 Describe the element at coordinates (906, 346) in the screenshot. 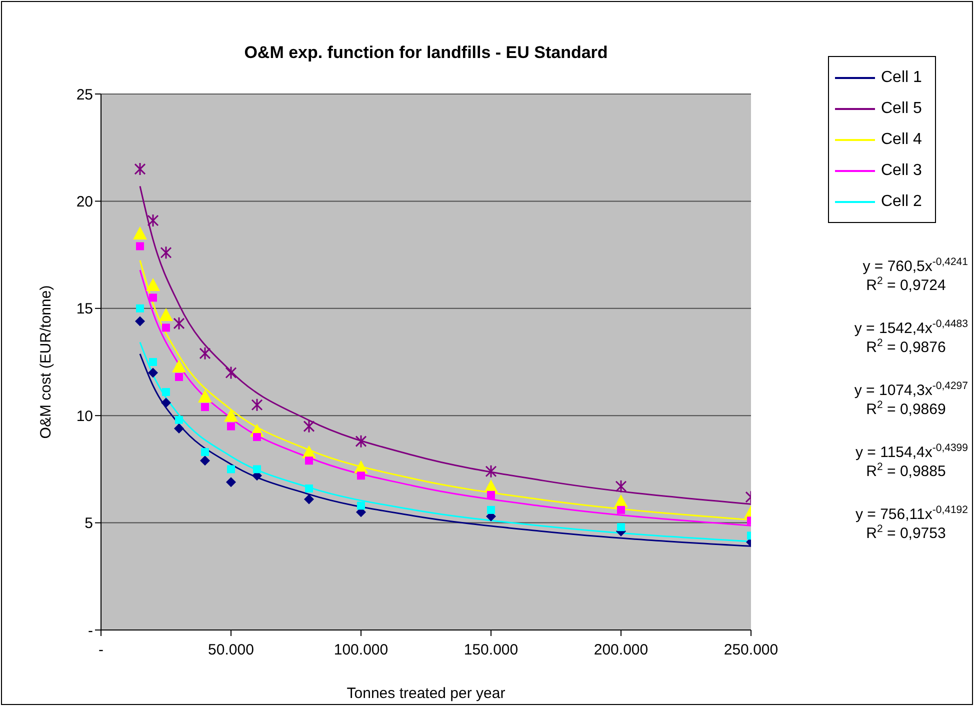

I see `text: R$^{2}$ = 0,9876` at that location.